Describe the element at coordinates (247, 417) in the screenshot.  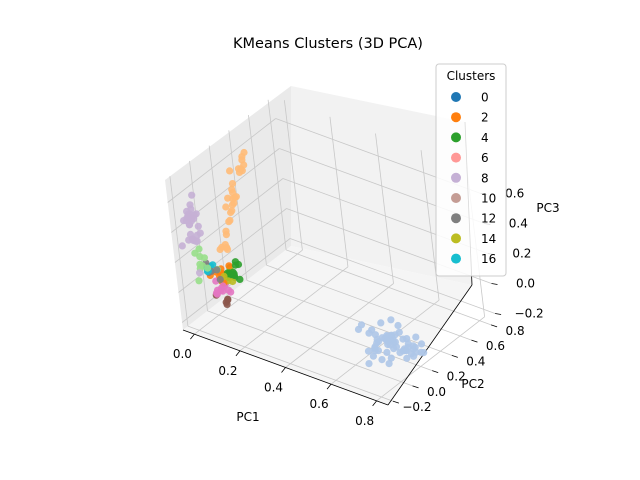
I see `x-axis-label: PC1` at that location.